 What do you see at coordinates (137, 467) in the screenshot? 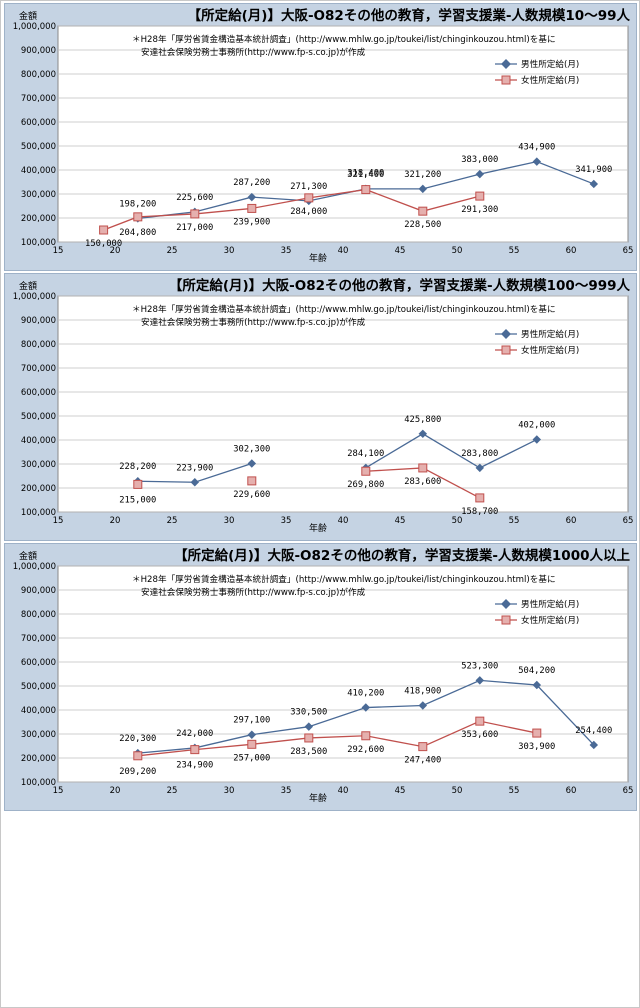
I see `male-data-label: 228,200` at bounding box center [137, 467].